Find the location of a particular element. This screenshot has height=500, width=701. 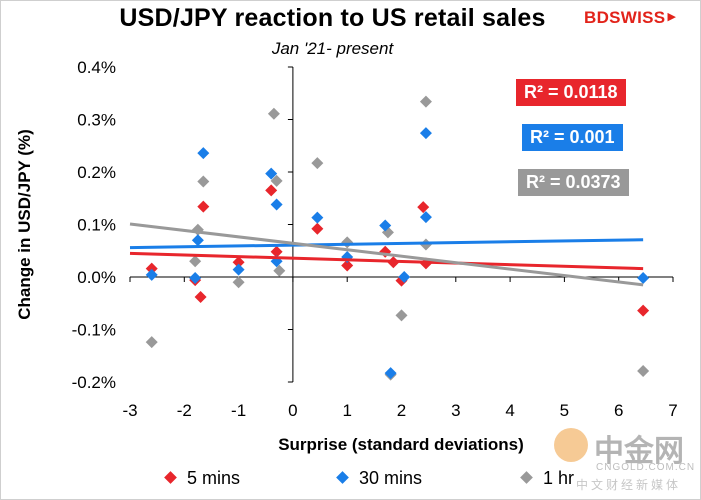

legend-label: 30 mins is located at coordinates (391, 478).